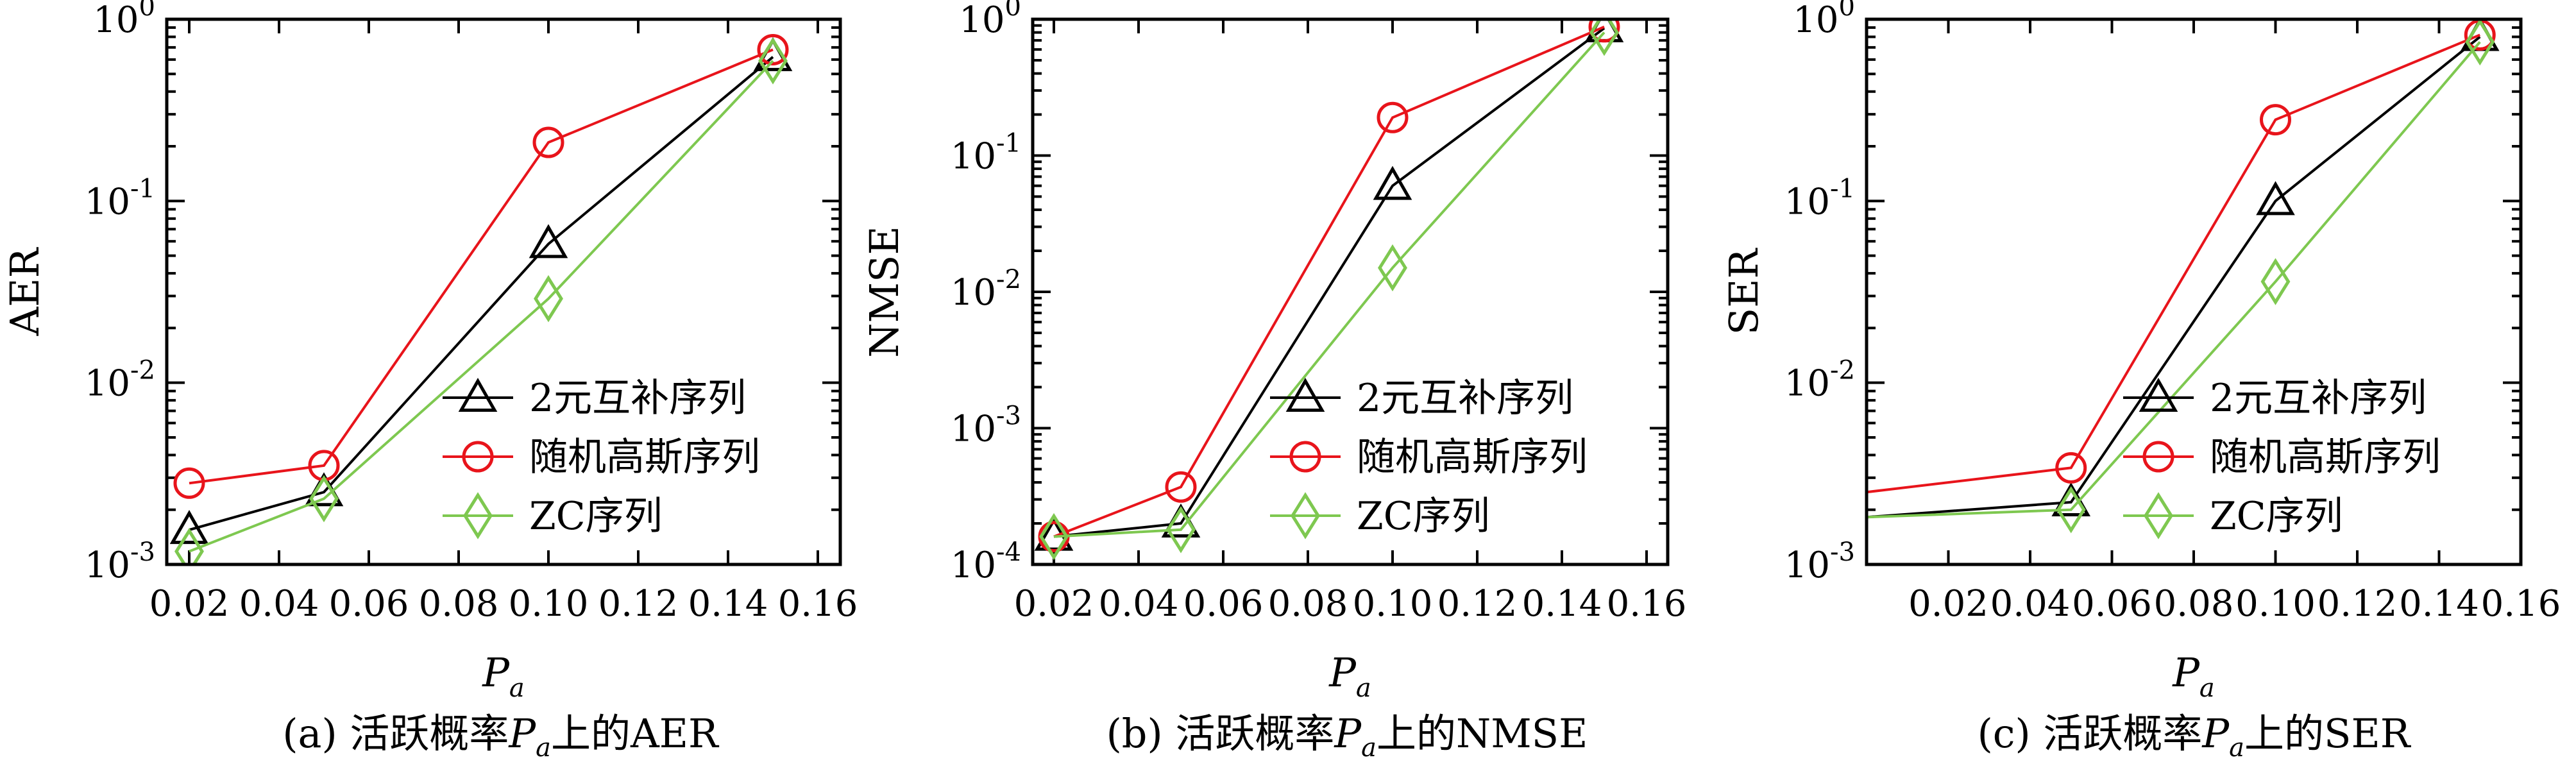  I want to click on y-axis-label: SER, so click(1743, 291).